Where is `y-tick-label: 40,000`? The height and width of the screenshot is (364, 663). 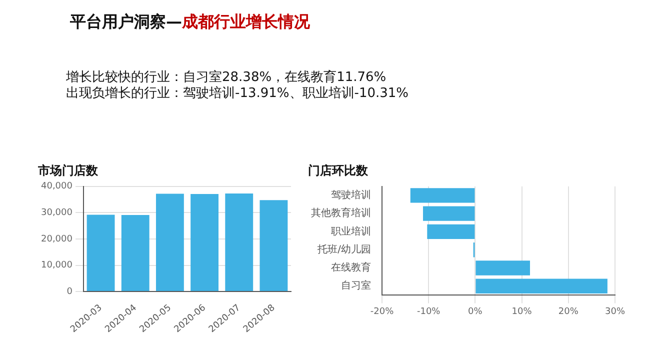 y-tick-label: 40,000 is located at coordinates (56, 187).